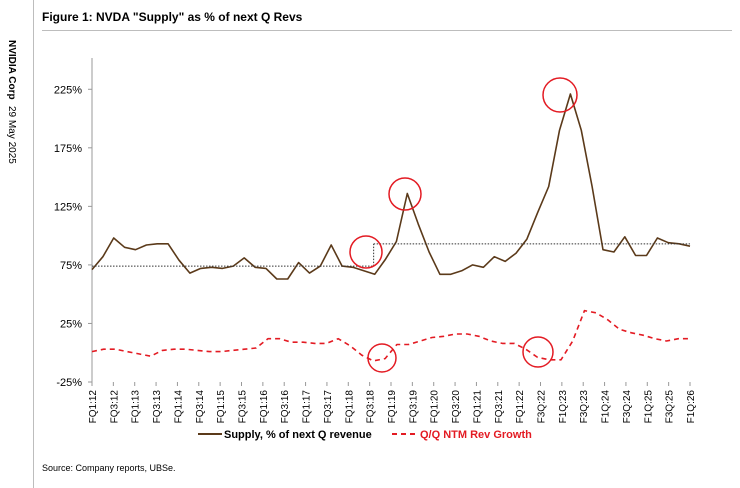  What do you see at coordinates (392, 407) in the screenshot?
I see `x-tick-label: FQ1:19` at bounding box center [392, 407].